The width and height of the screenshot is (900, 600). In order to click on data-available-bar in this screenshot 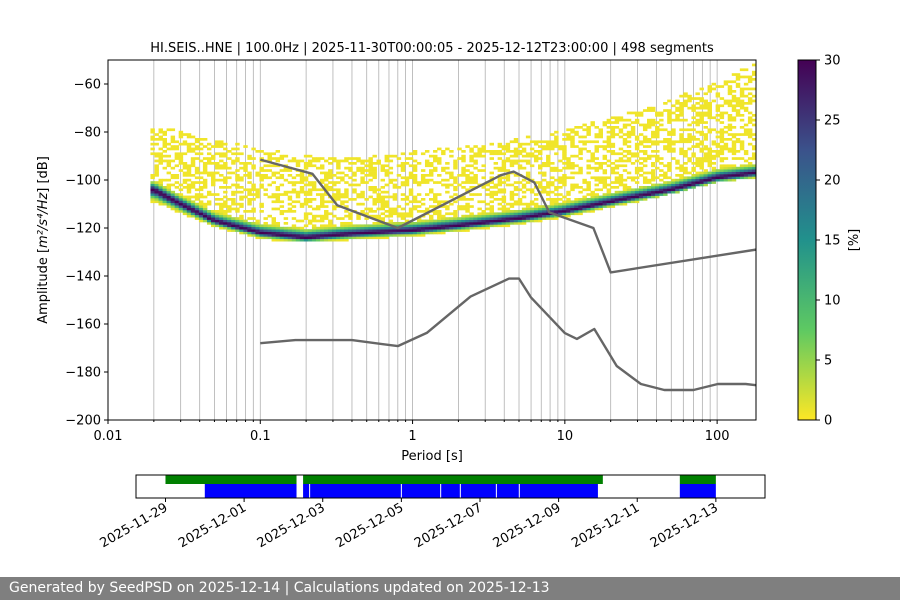, I will do `click(697, 479)`.